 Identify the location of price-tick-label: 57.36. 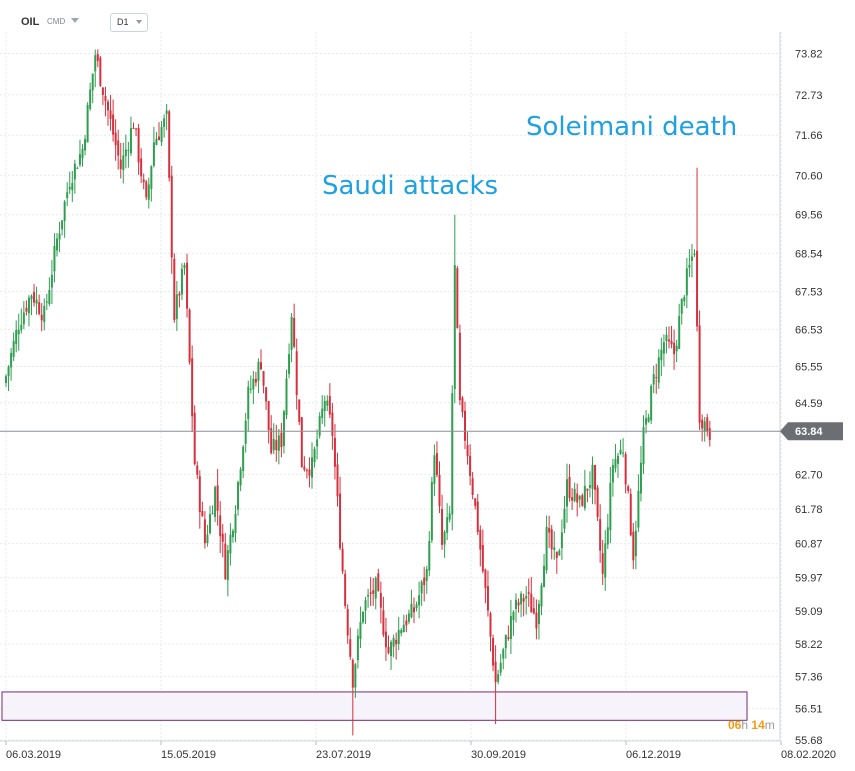
(809, 677).